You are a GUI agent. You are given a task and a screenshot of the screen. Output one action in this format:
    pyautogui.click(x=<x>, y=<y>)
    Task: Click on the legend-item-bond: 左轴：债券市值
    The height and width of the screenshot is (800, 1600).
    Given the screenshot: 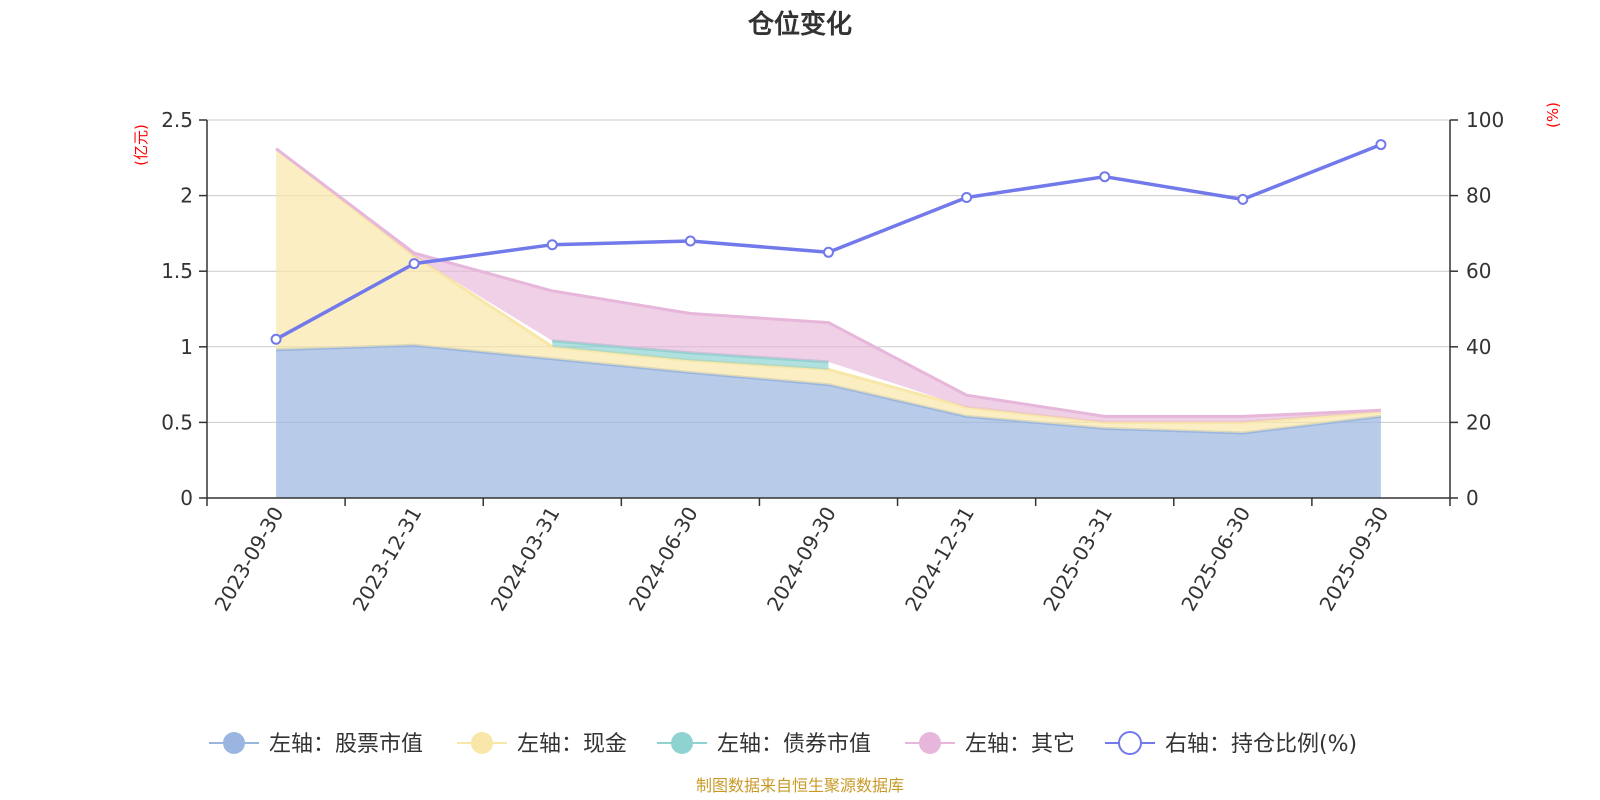 What is the action you would take?
    pyautogui.click(x=764, y=744)
    